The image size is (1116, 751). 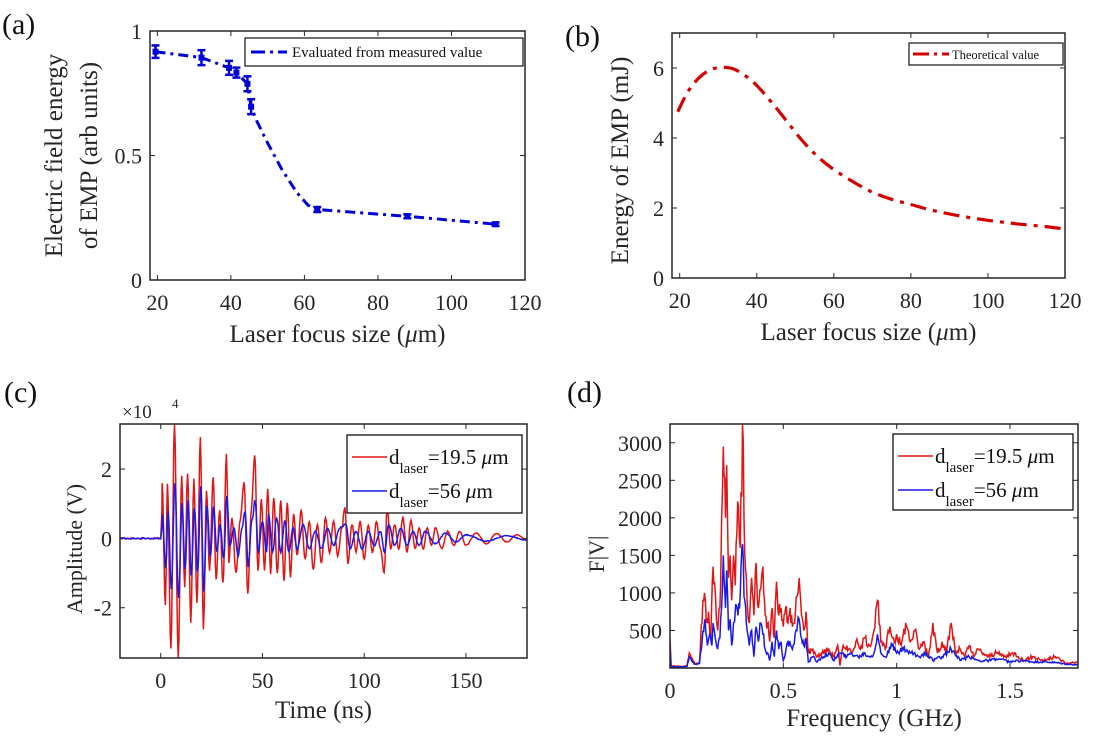 What do you see at coordinates (942, 332) in the screenshot?
I see `label-part: μ` at bounding box center [942, 332].